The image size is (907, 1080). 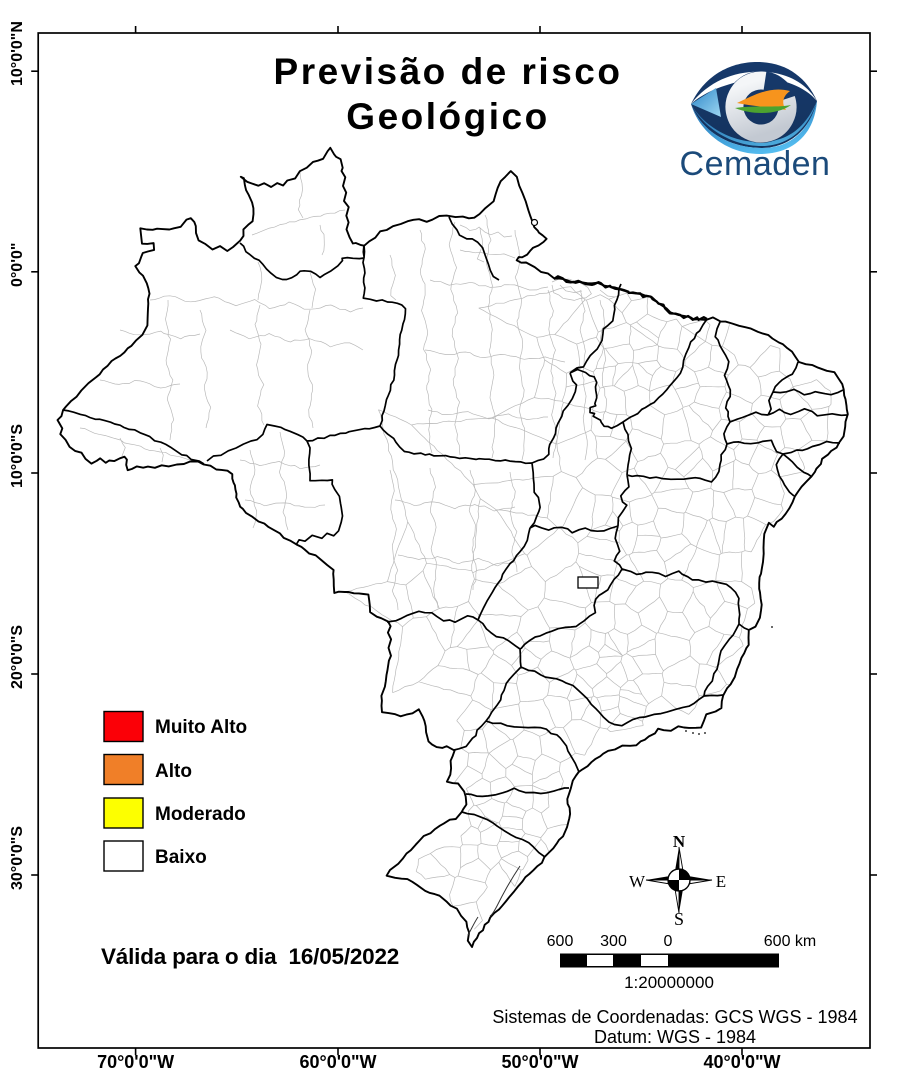 I want to click on svg-text: 1:20000000, so click(x=669, y=982).